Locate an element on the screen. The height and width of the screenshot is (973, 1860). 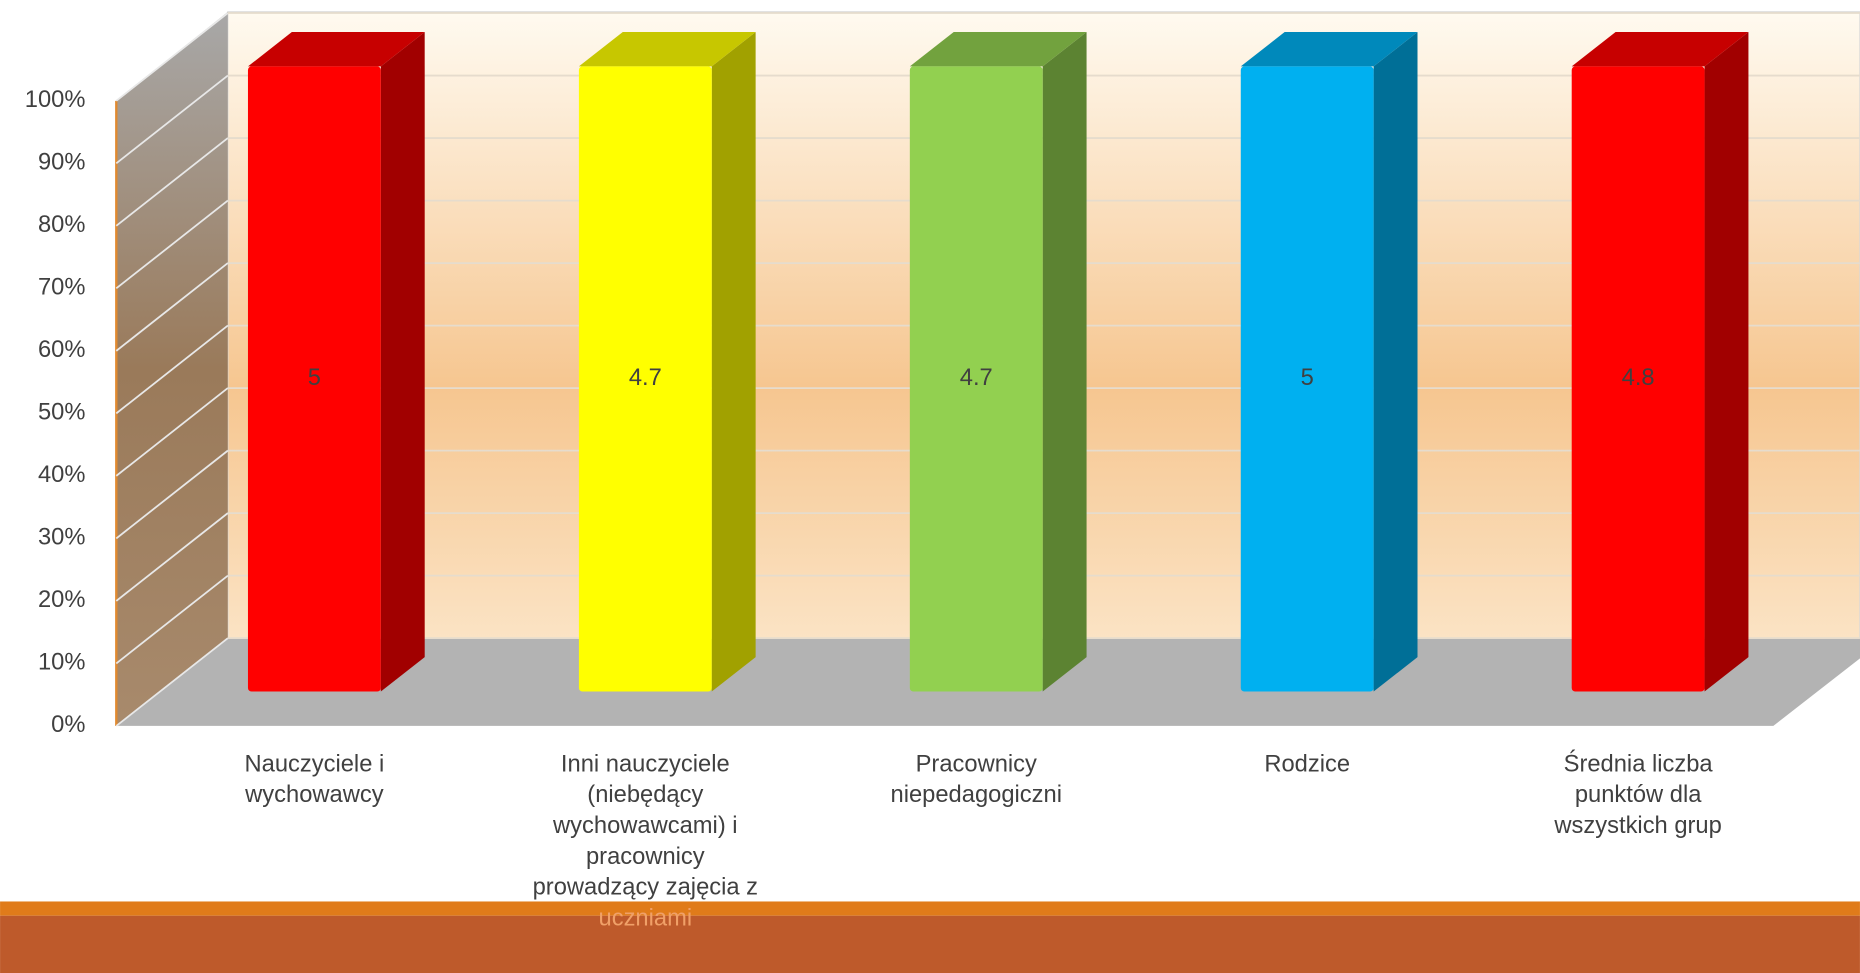
y-tick-label: 30% is located at coordinates (61, 538).